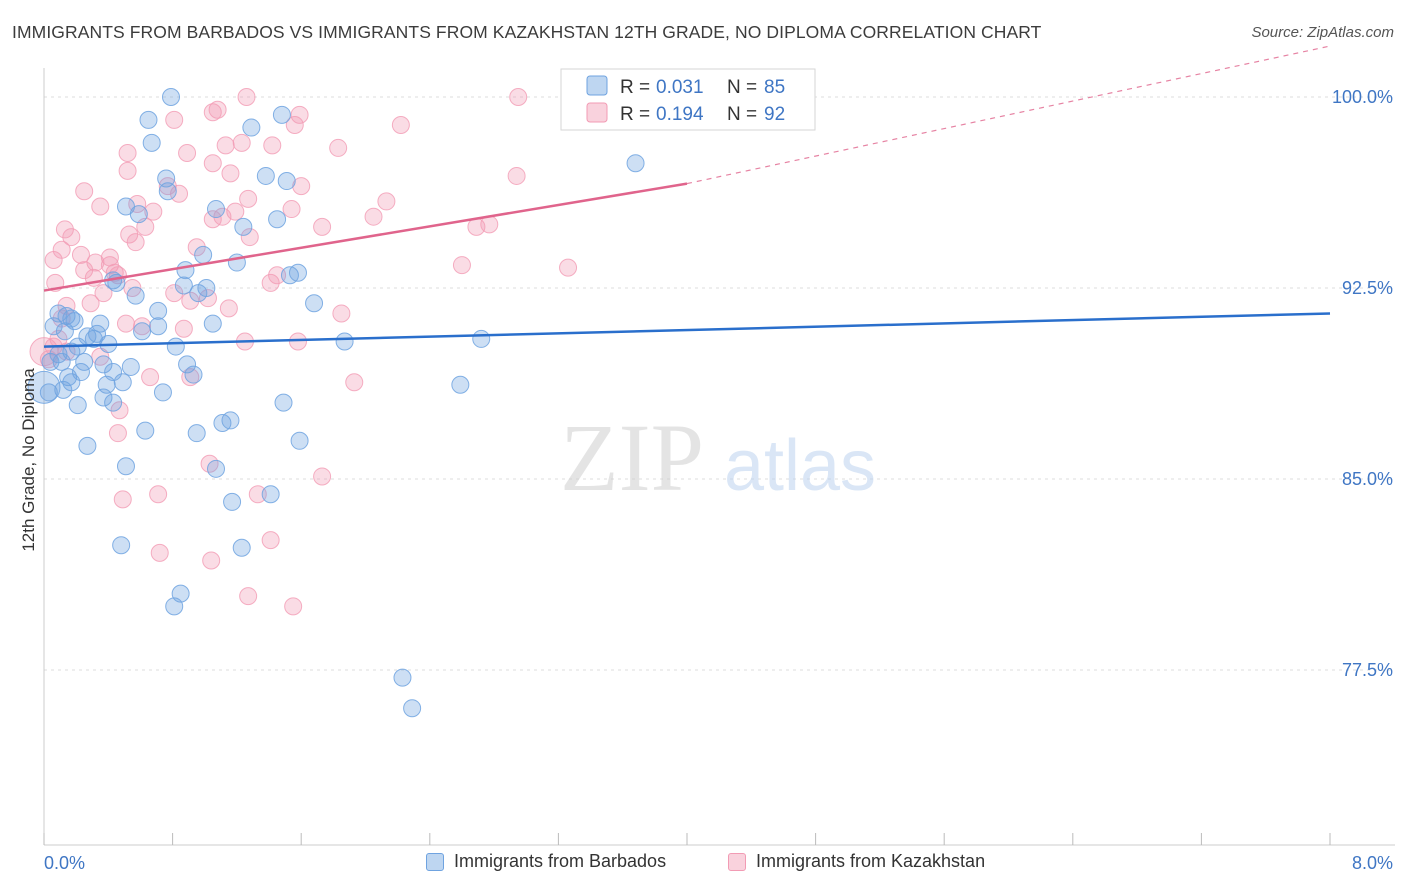 Image resolution: width=1406 pixels, height=892 pixels. I want to click on legend-item-barbados: Immigrants from Barbados, so click(546, 861).